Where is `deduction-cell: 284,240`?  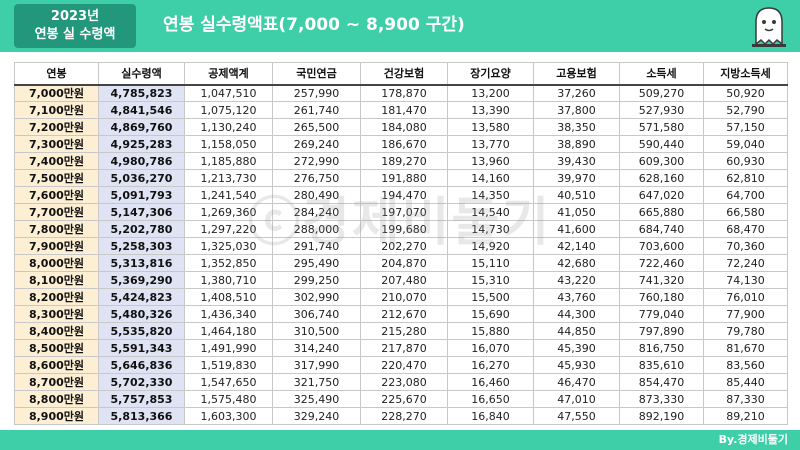
deduction-cell: 284,240 is located at coordinates (316, 212).